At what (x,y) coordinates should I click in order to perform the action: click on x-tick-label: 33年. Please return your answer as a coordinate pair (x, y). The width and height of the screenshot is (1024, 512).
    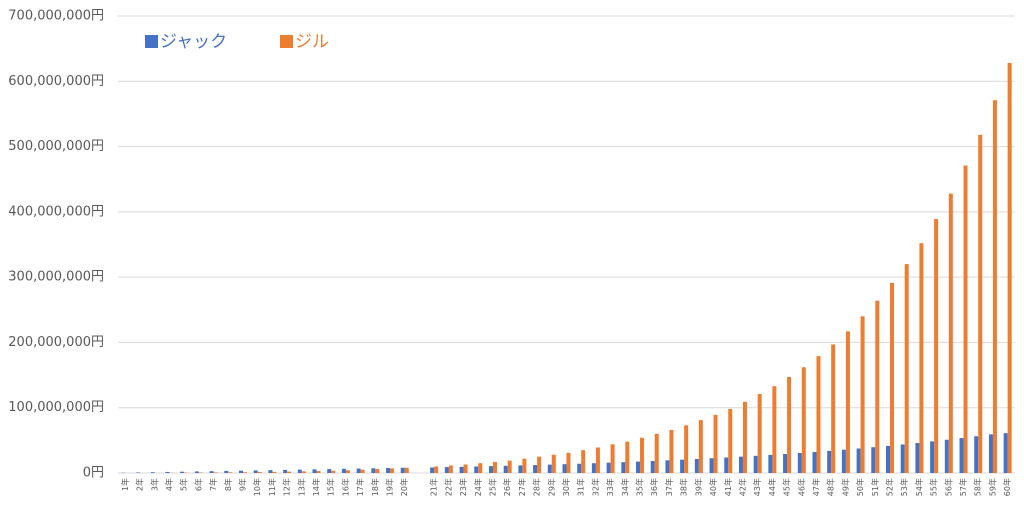
    Looking at the image, I should click on (610, 487).